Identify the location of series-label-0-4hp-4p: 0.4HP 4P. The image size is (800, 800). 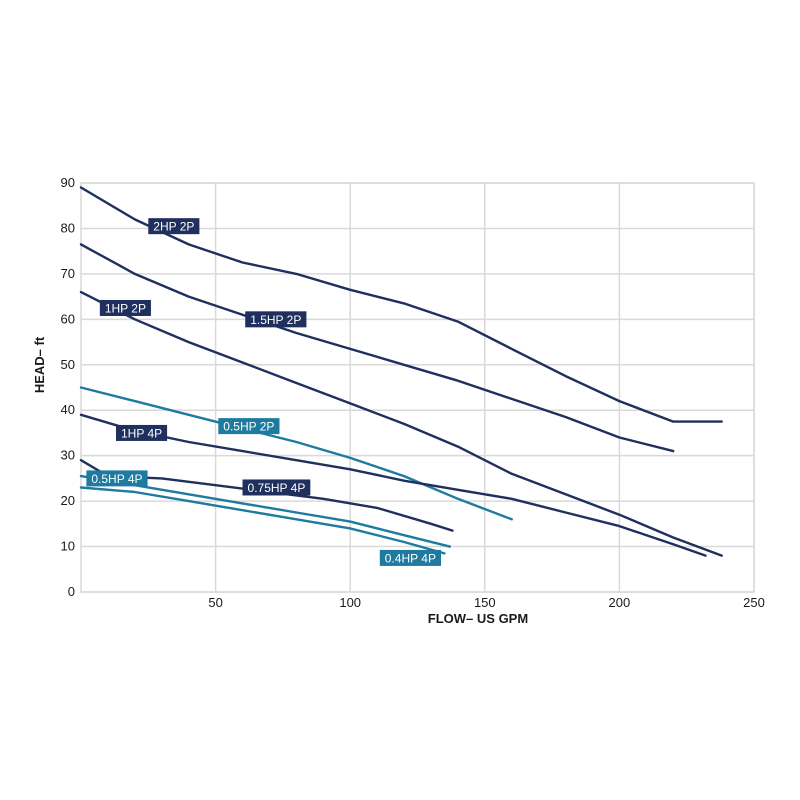
(410, 557).